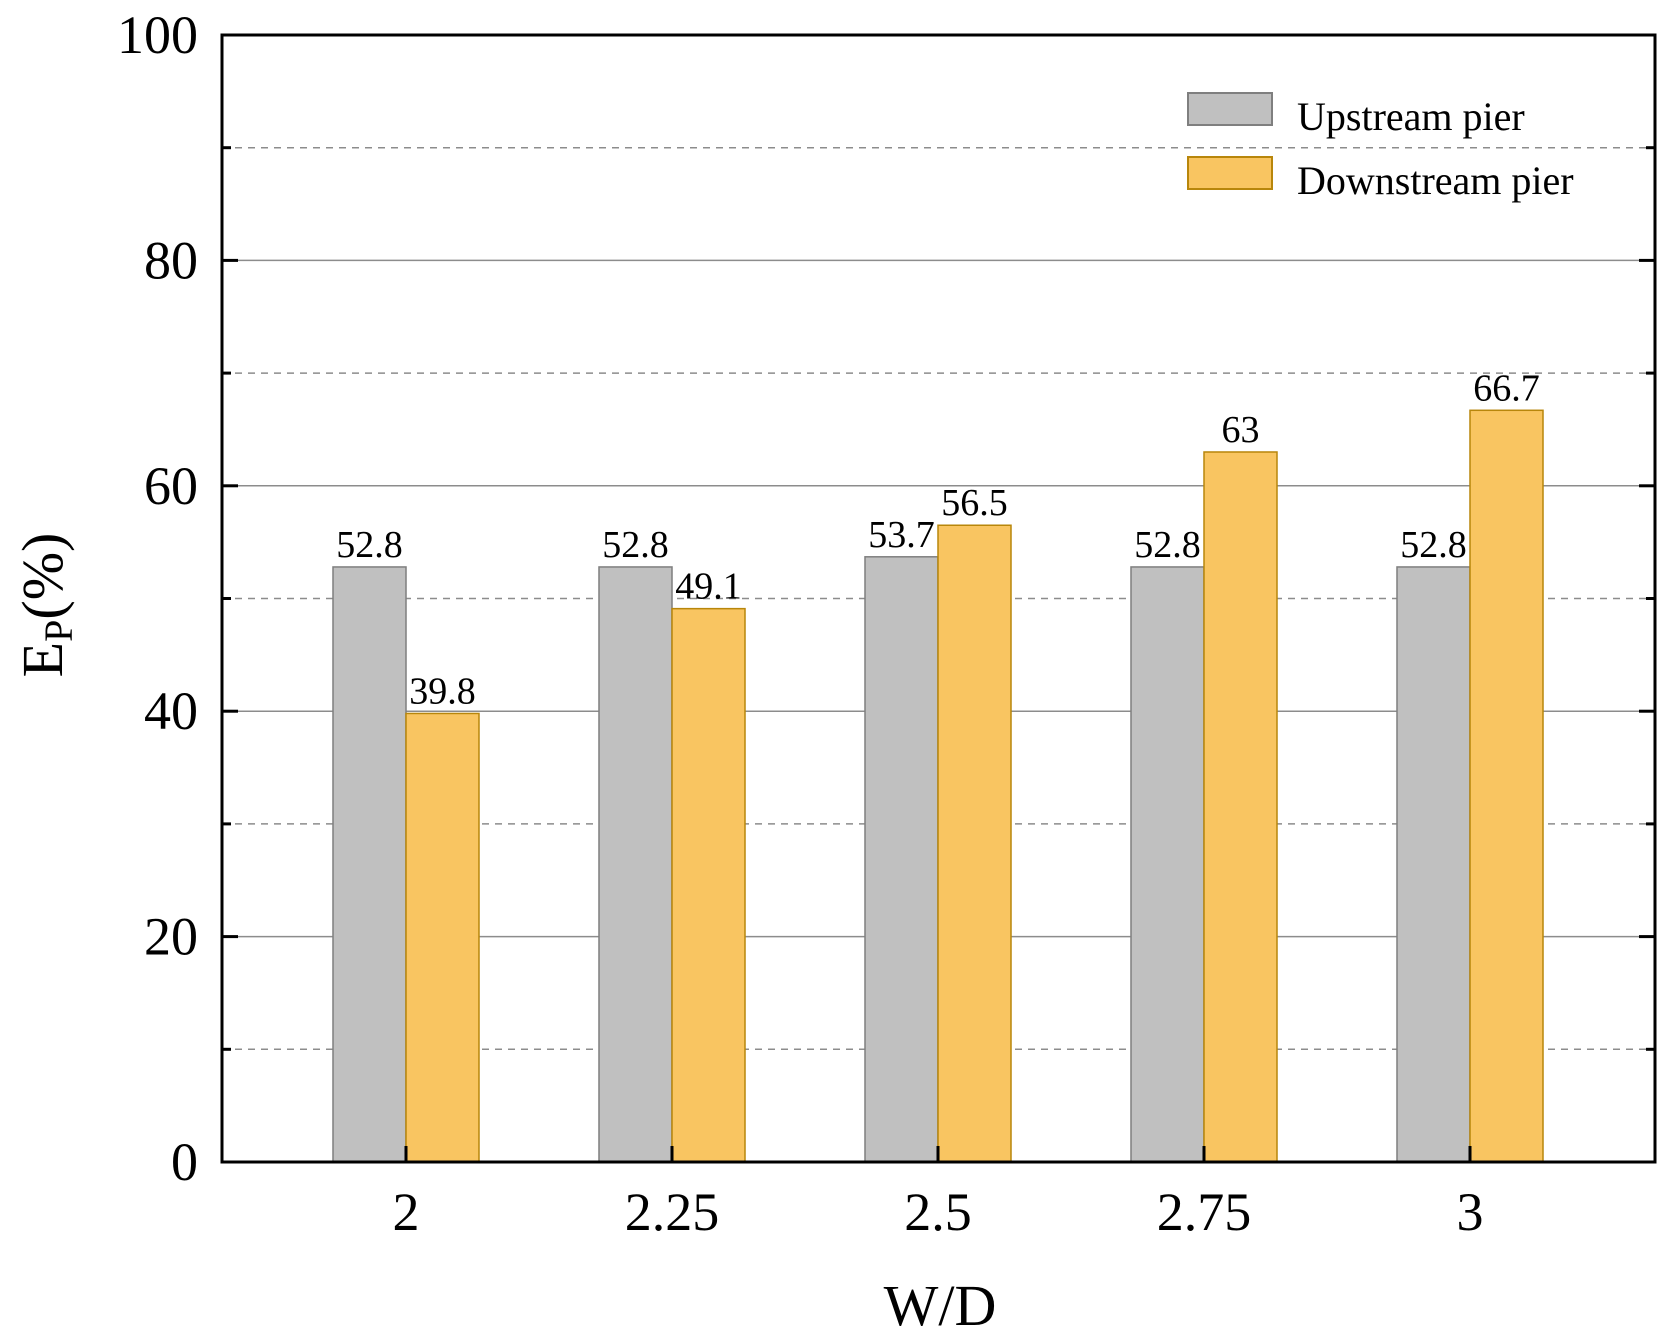 The image size is (1671, 1336). What do you see at coordinates (442, 691) in the screenshot?
I see `bar-value-label: 39.8` at bounding box center [442, 691].